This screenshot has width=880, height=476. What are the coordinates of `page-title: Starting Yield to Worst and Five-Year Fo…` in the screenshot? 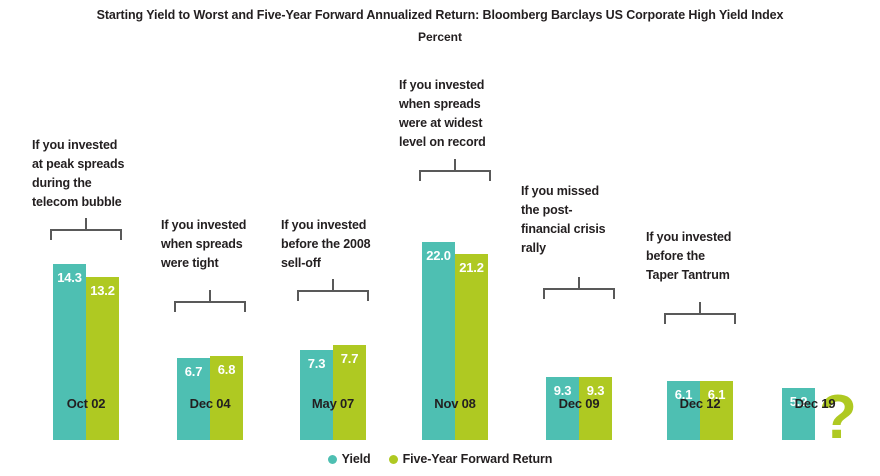 It's located at (440, 15).